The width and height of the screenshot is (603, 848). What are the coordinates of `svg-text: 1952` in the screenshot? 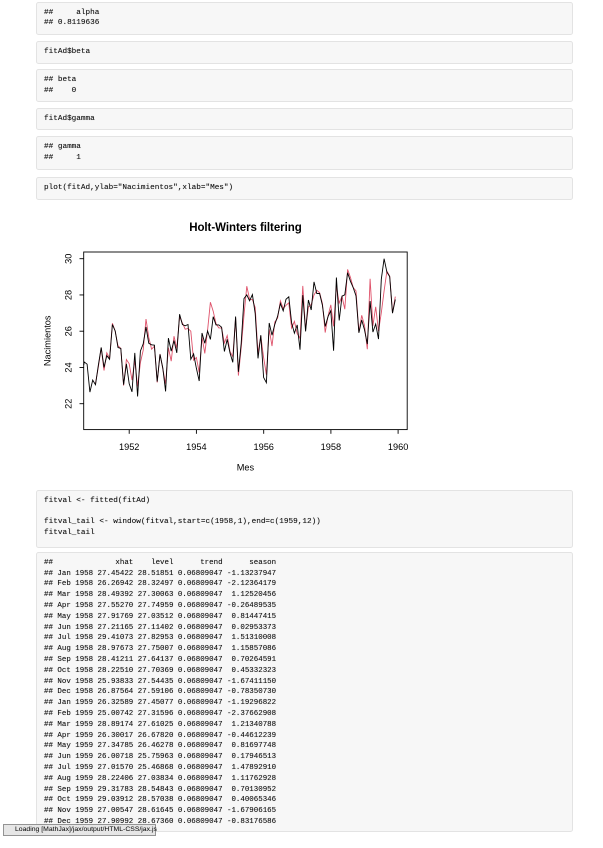 It's located at (129, 447).